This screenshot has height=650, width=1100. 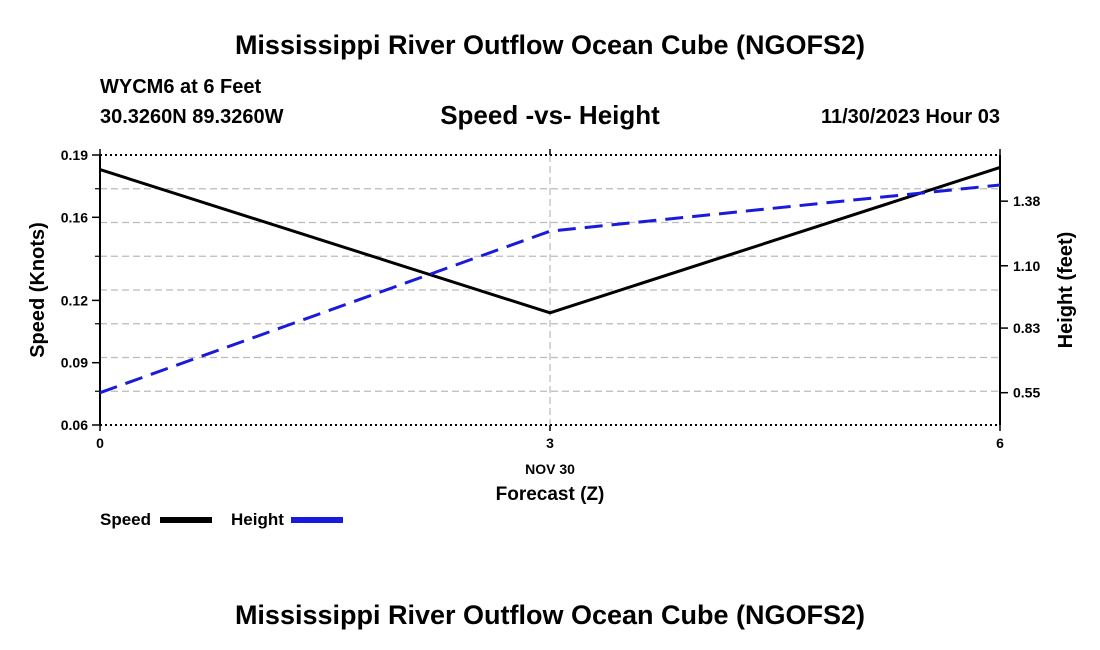 I want to click on y-tick-label: 0.12, so click(x=74, y=300).